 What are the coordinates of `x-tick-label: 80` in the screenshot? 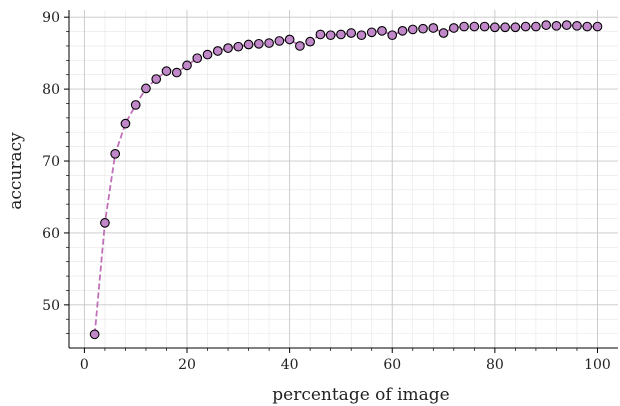 It's located at (495, 365).